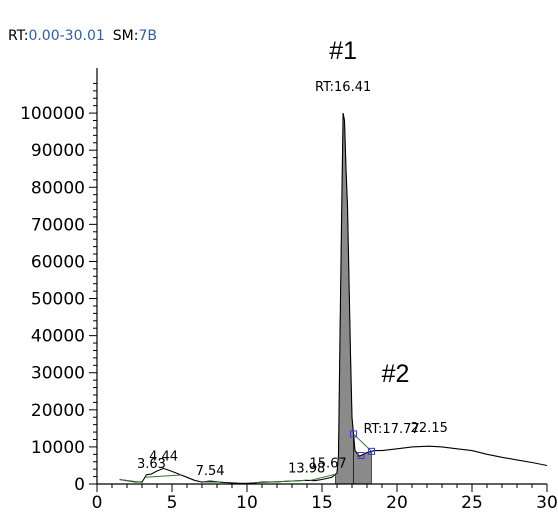  What do you see at coordinates (547, 503) in the screenshot?
I see `x-tick-label: 30` at bounding box center [547, 503].